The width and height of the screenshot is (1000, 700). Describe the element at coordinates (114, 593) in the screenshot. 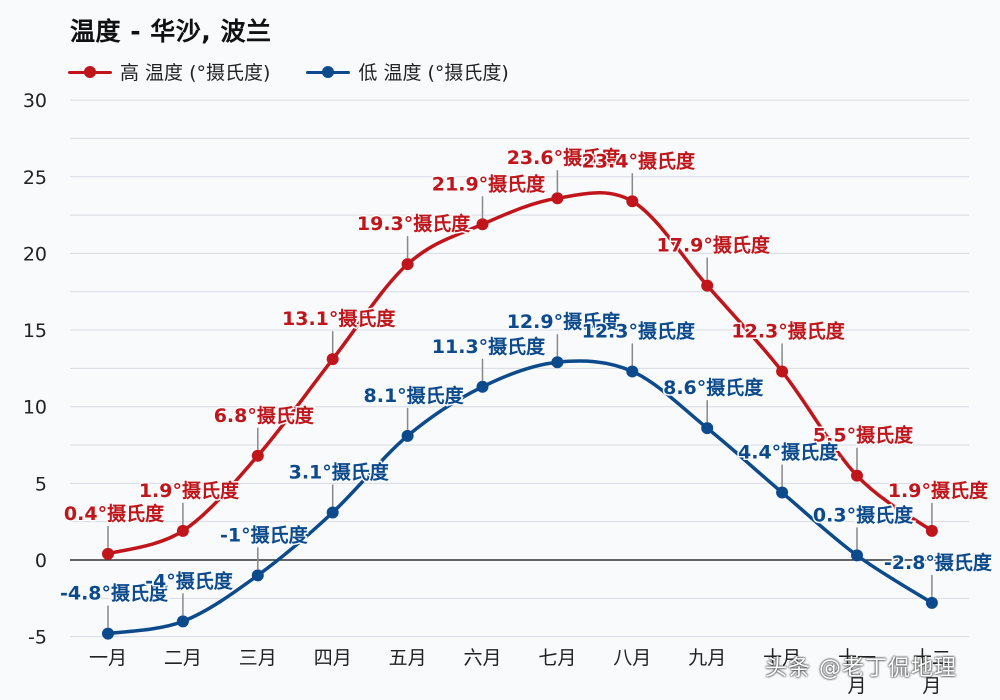

I see `data-label-low: -4.8°摄氏度` at that location.